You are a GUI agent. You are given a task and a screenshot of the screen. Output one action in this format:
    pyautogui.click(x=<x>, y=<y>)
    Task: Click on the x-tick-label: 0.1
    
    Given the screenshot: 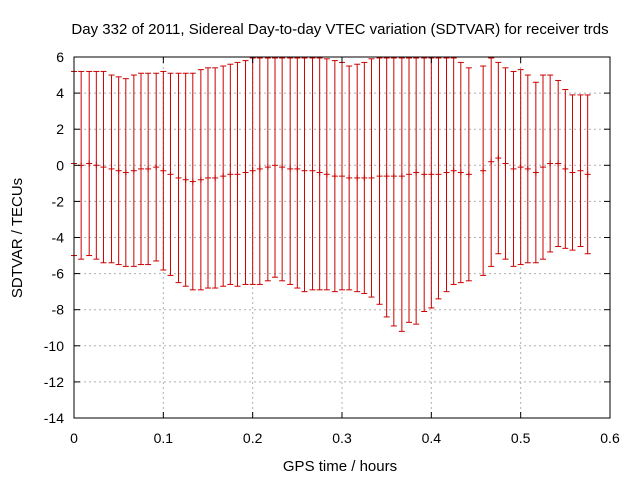 What is the action you would take?
    pyautogui.click(x=164, y=438)
    